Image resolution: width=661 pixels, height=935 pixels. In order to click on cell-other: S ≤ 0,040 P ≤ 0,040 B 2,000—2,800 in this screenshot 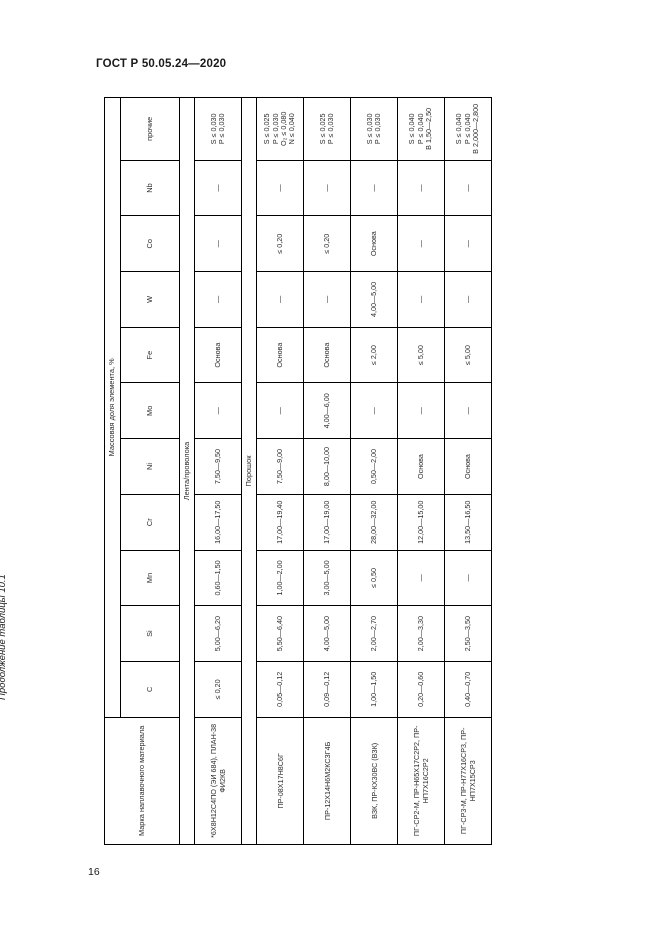, I will do `click(468, 129)`.